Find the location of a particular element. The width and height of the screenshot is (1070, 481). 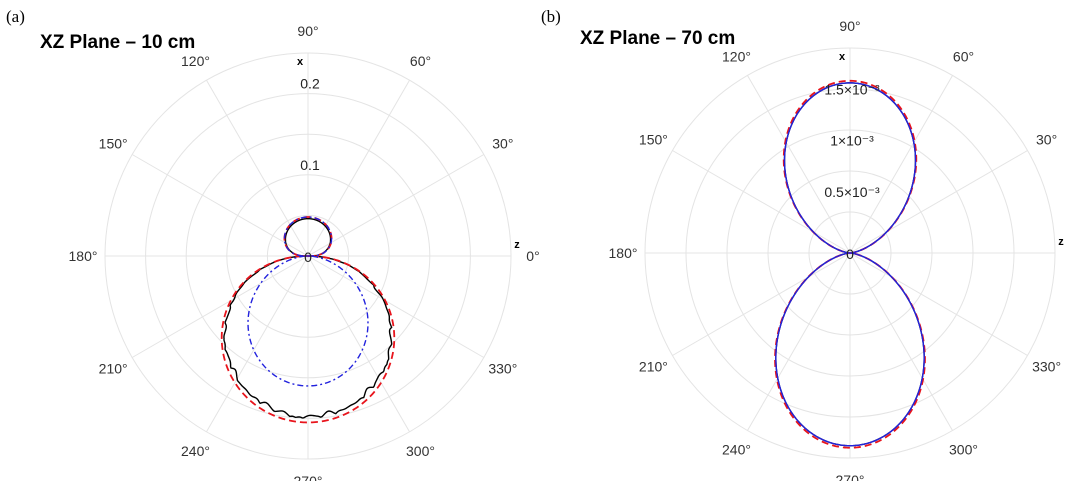

r-tick-label: 1×10⁻³ is located at coordinates (852, 141).